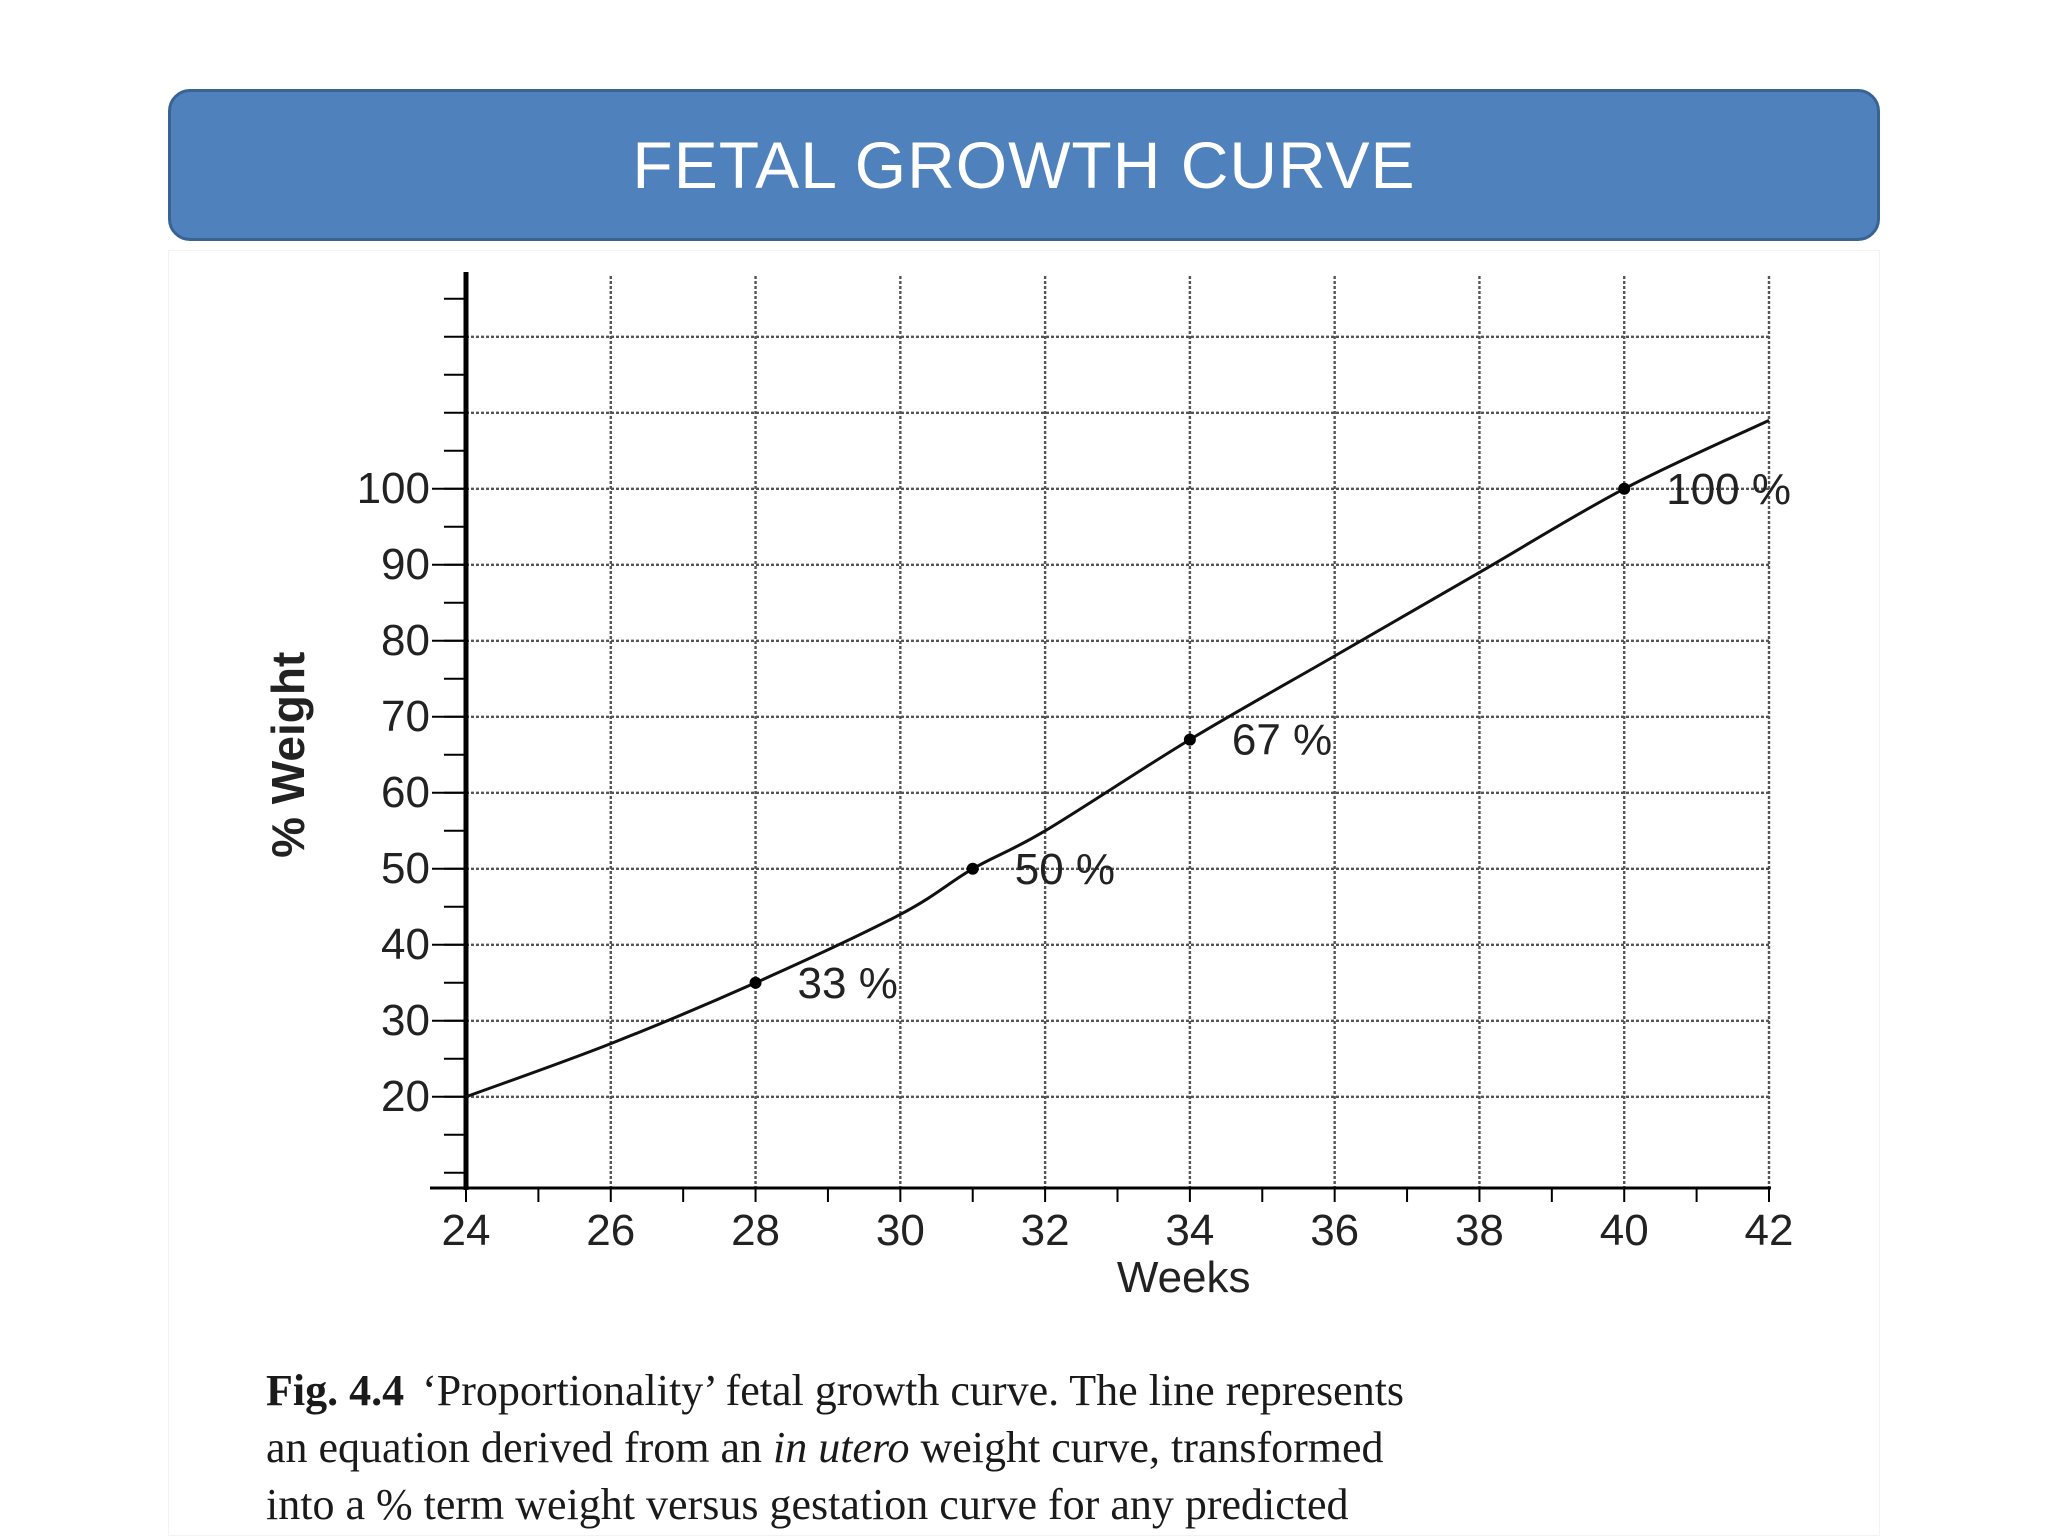 Image resolution: width=2048 pixels, height=1536 pixels. I want to click on y-tick-label: 20, so click(405, 1096).